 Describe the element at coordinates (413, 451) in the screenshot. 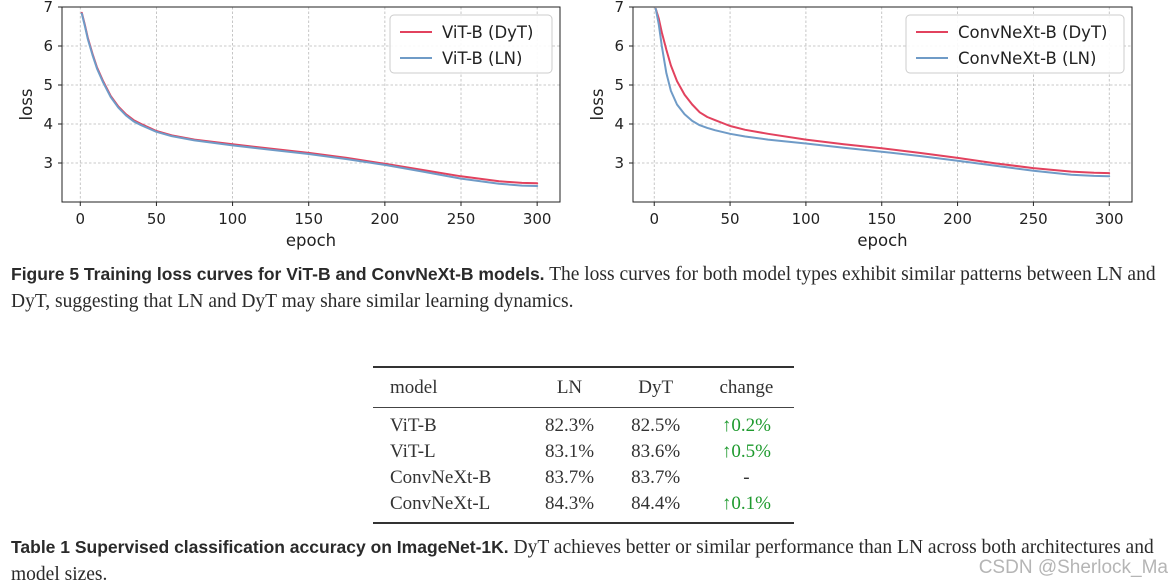

I see `cell-model: ViT-L` at that location.